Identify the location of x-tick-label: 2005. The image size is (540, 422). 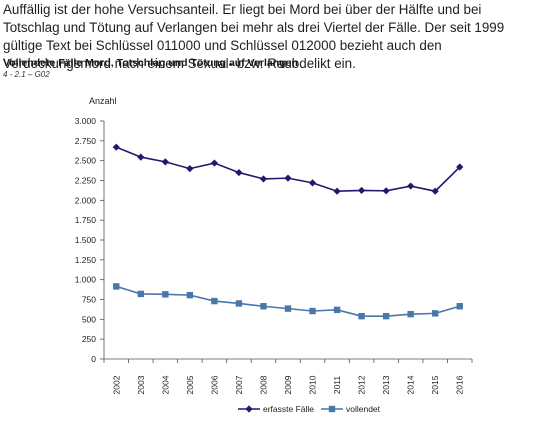
(190, 384).